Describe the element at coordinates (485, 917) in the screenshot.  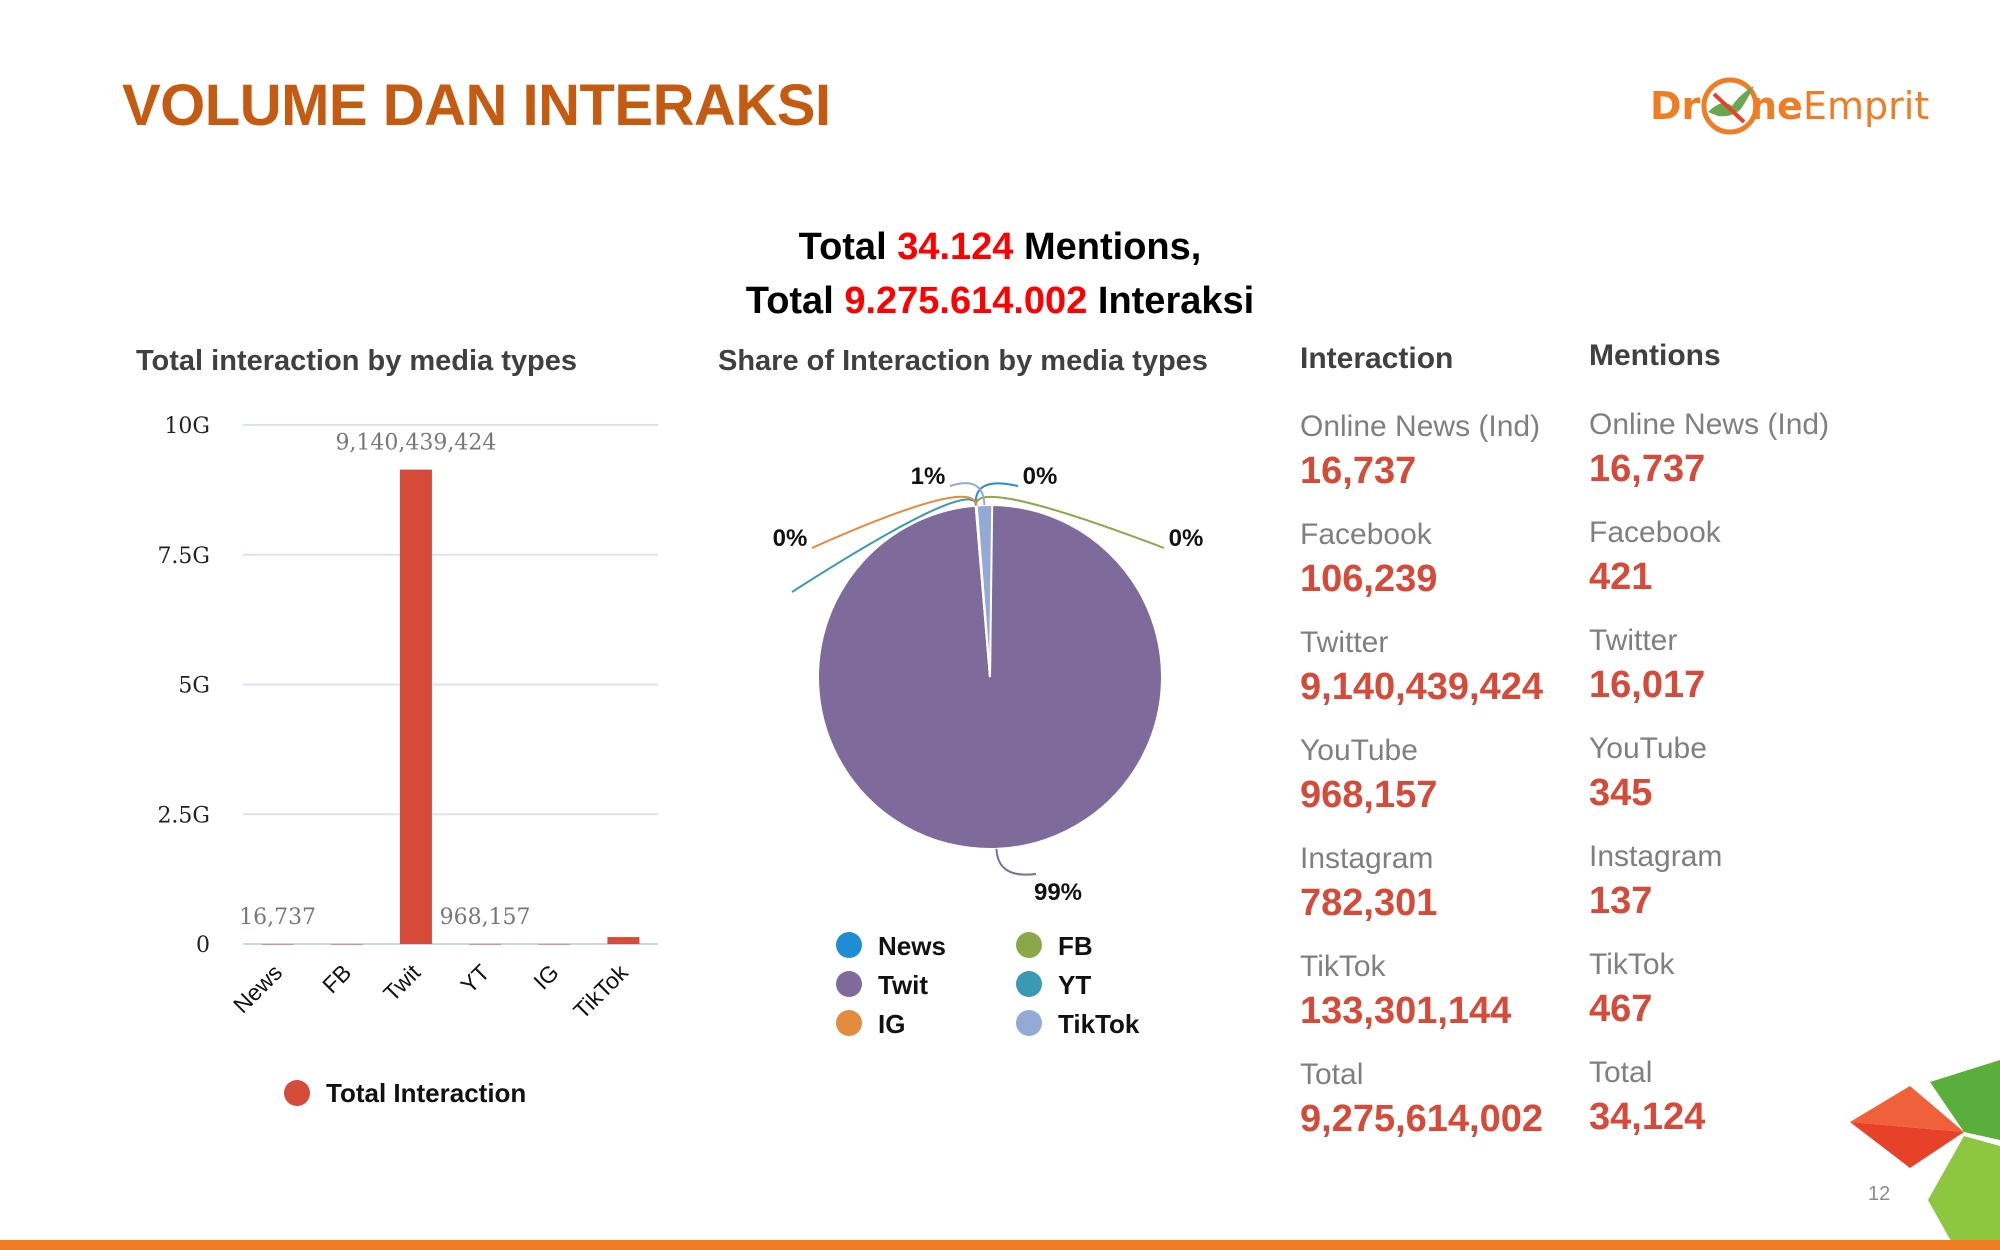
I see `bar-data-label: 968,157` at that location.